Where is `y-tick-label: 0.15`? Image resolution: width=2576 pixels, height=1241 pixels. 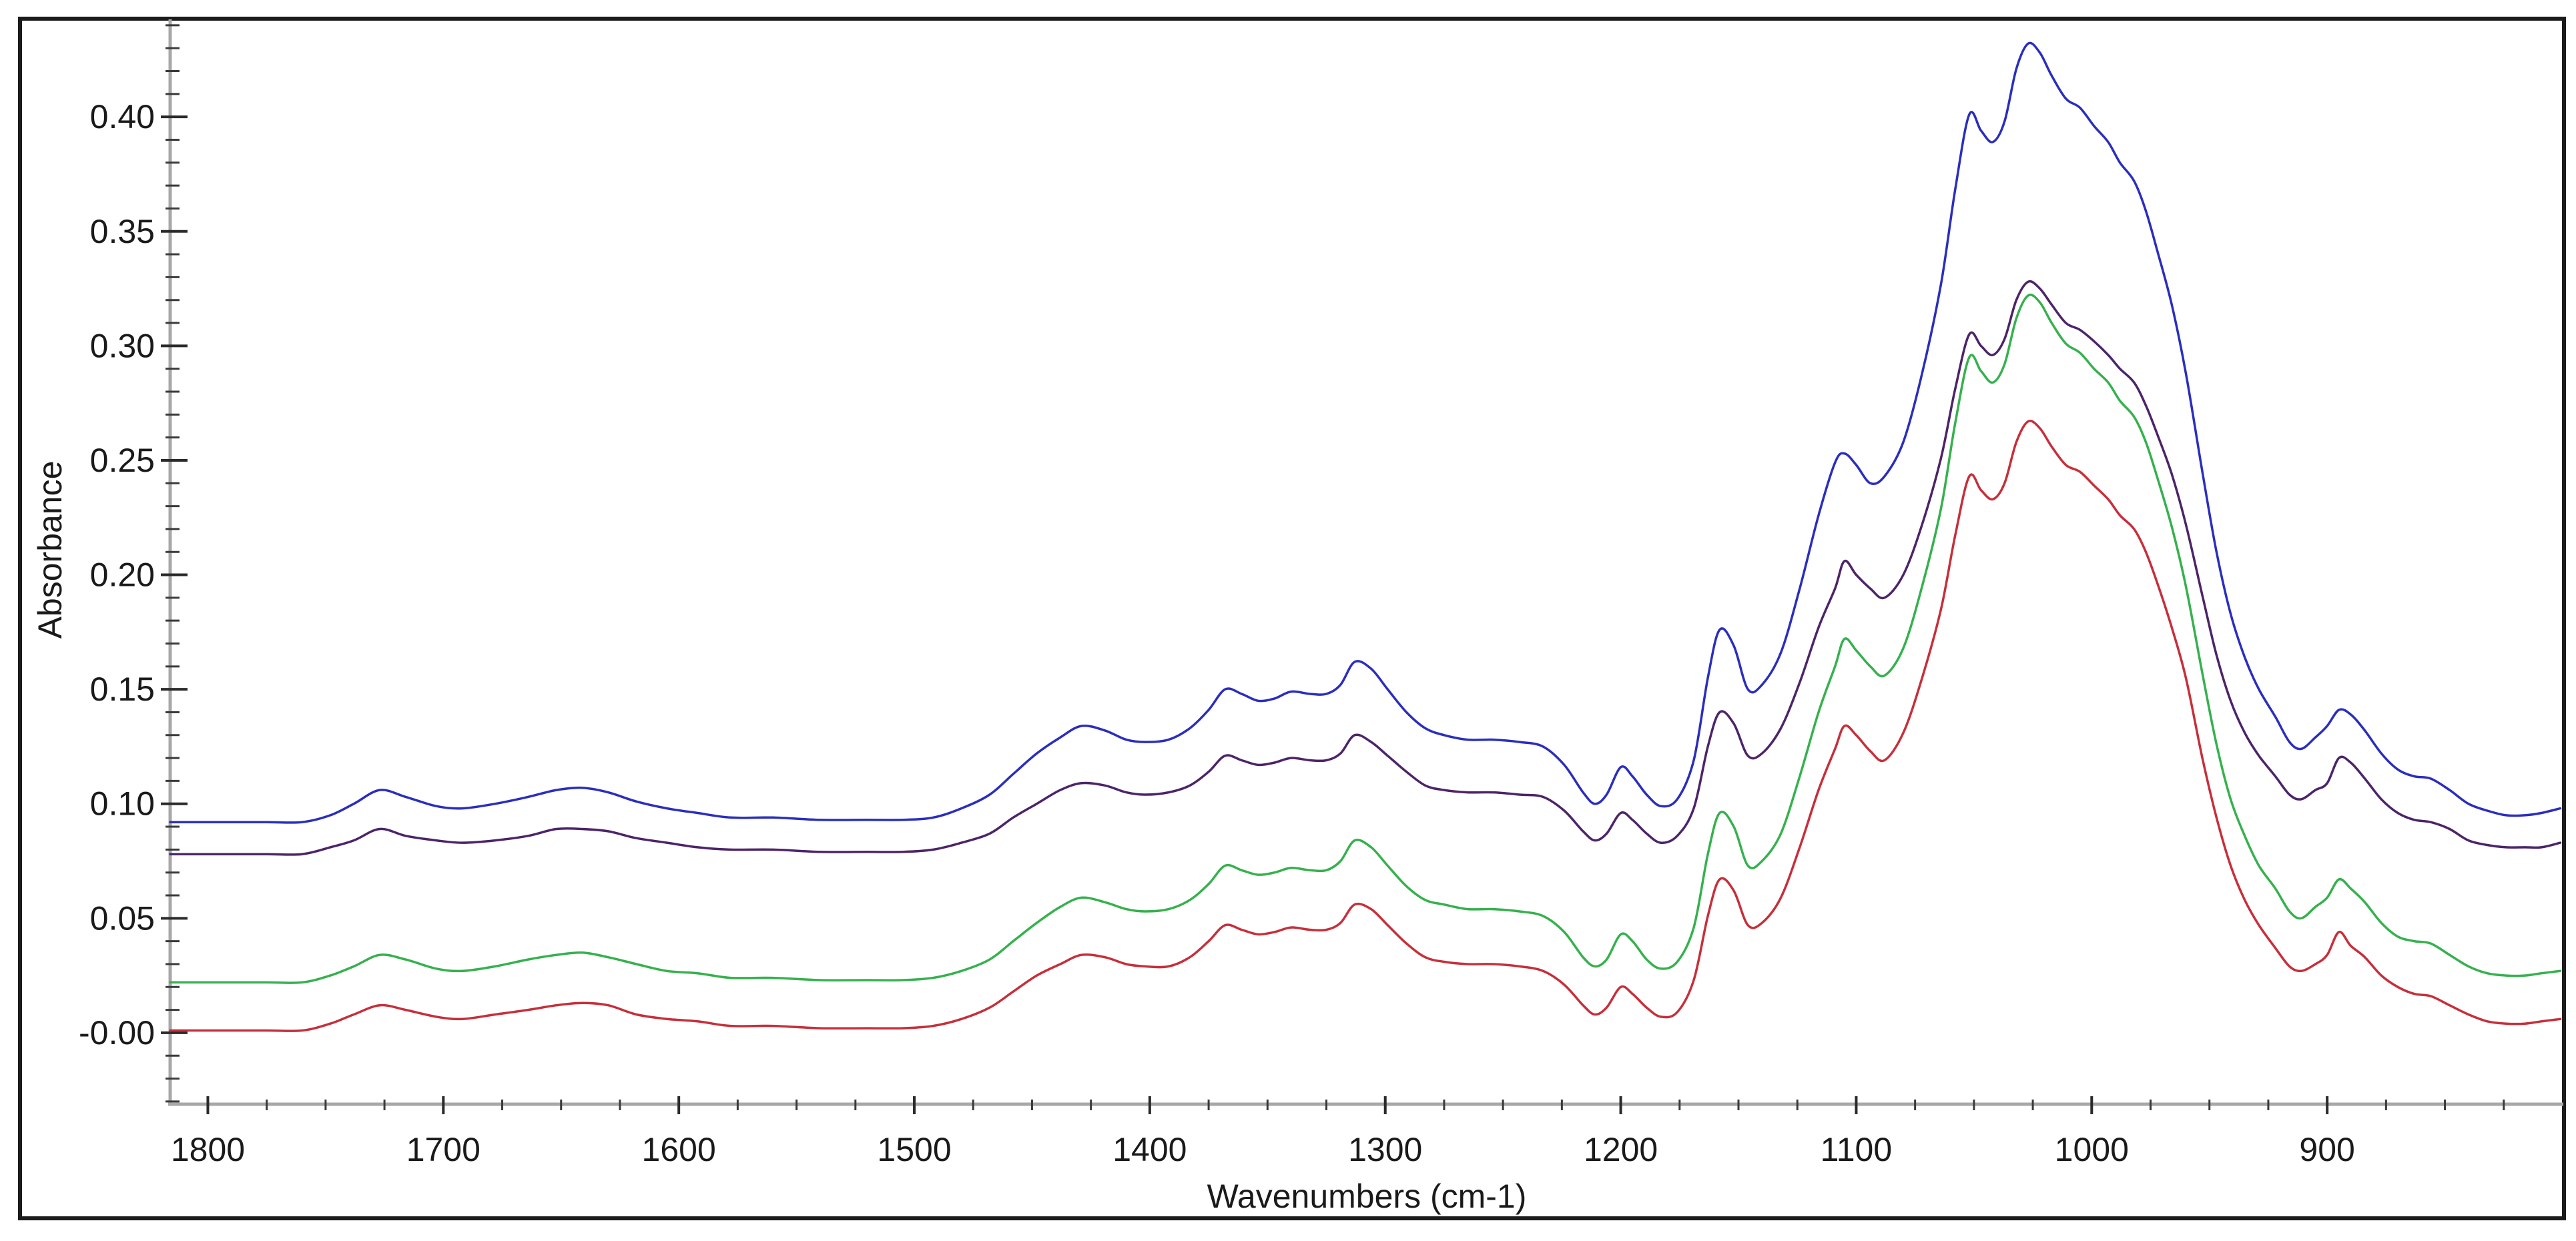 y-tick-label: 0.15 is located at coordinates (122, 690).